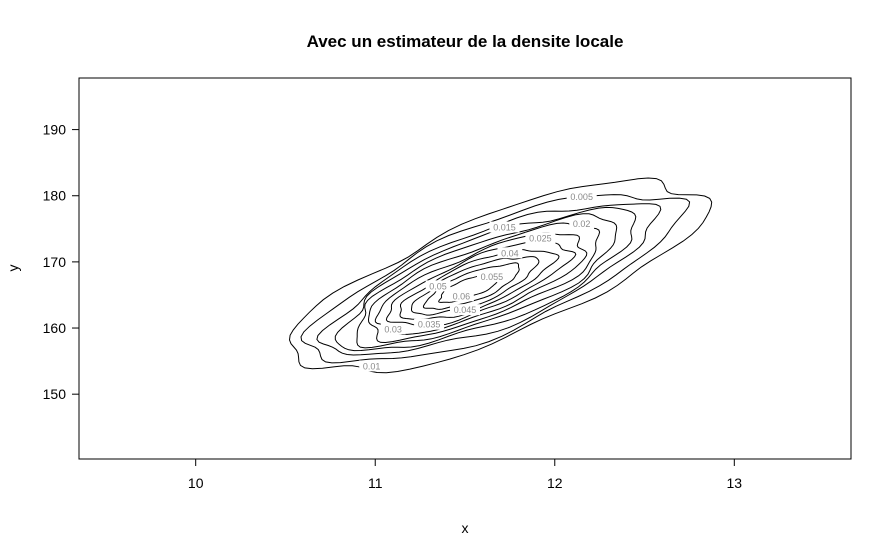 The width and height of the screenshot is (892, 557). I want to click on contour-line-0.04, so click(481, 283).